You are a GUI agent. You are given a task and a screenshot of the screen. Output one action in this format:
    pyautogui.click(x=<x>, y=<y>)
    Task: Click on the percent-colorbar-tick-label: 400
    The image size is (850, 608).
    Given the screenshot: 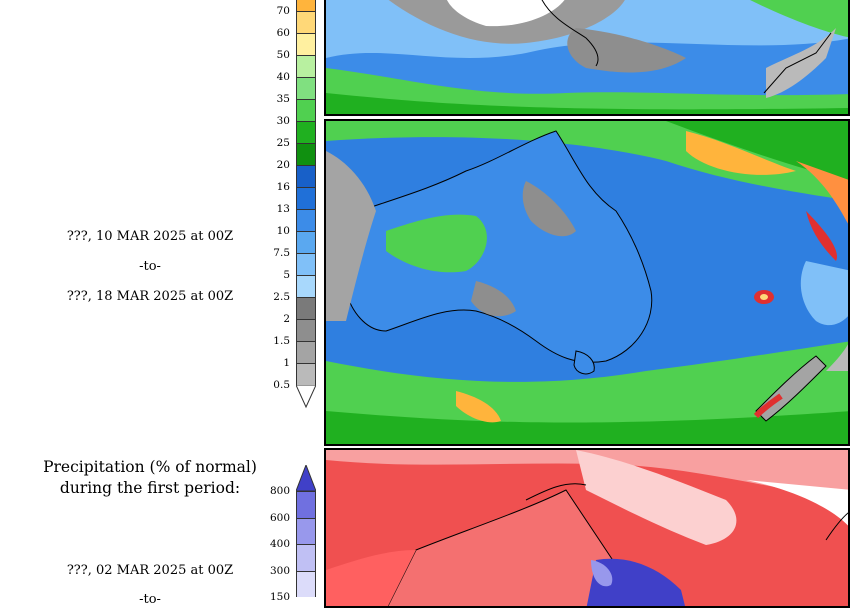 What is the action you would take?
    pyautogui.click(x=279, y=544)
    